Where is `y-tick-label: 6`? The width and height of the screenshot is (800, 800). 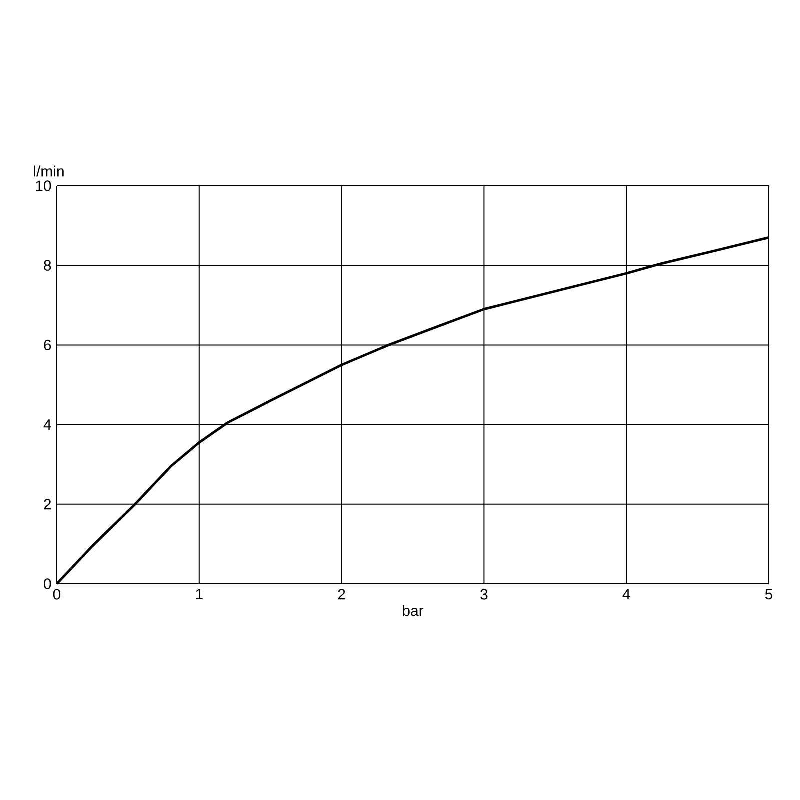
y-tick-label: 6 is located at coordinates (48, 345).